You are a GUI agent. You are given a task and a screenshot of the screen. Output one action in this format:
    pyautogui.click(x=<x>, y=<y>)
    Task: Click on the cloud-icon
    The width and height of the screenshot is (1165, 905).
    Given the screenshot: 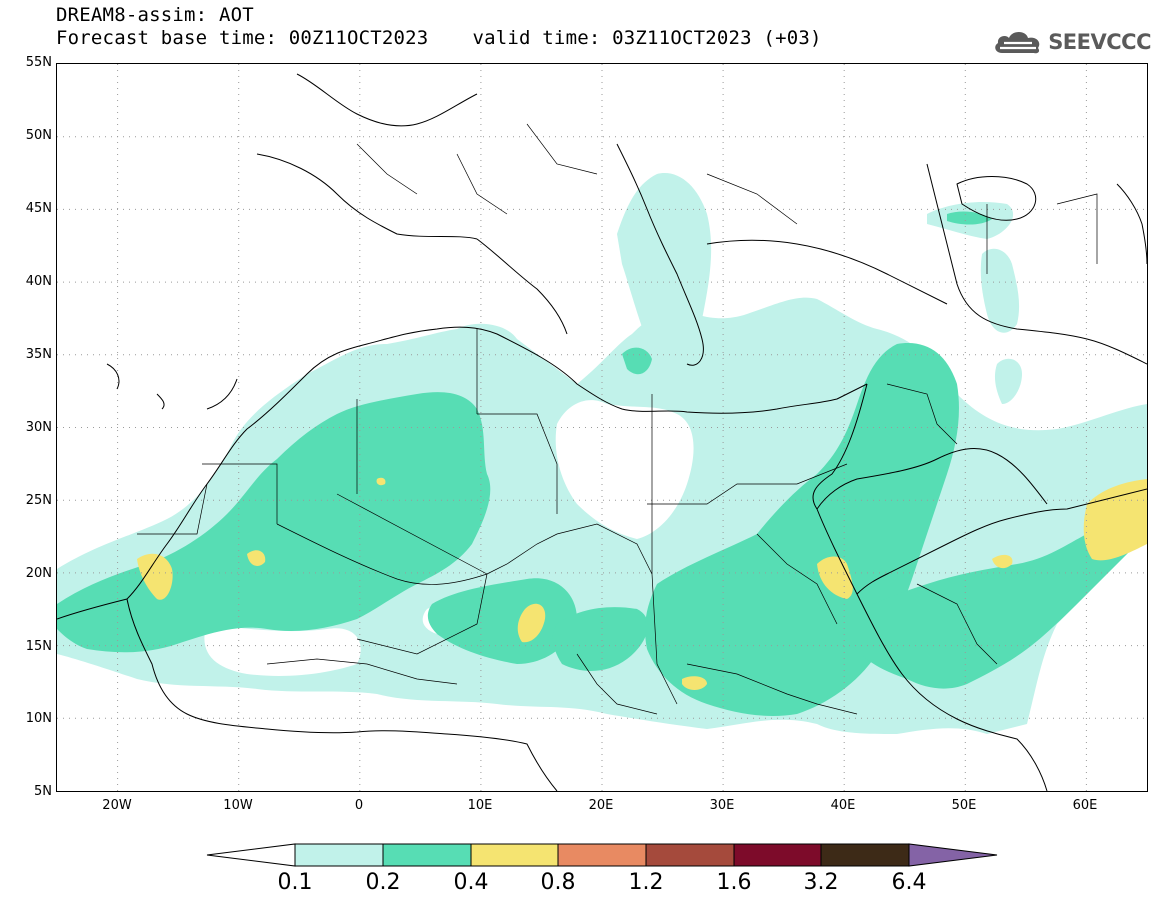 What is the action you would take?
    pyautogui.click(x=1017, y=43)
    